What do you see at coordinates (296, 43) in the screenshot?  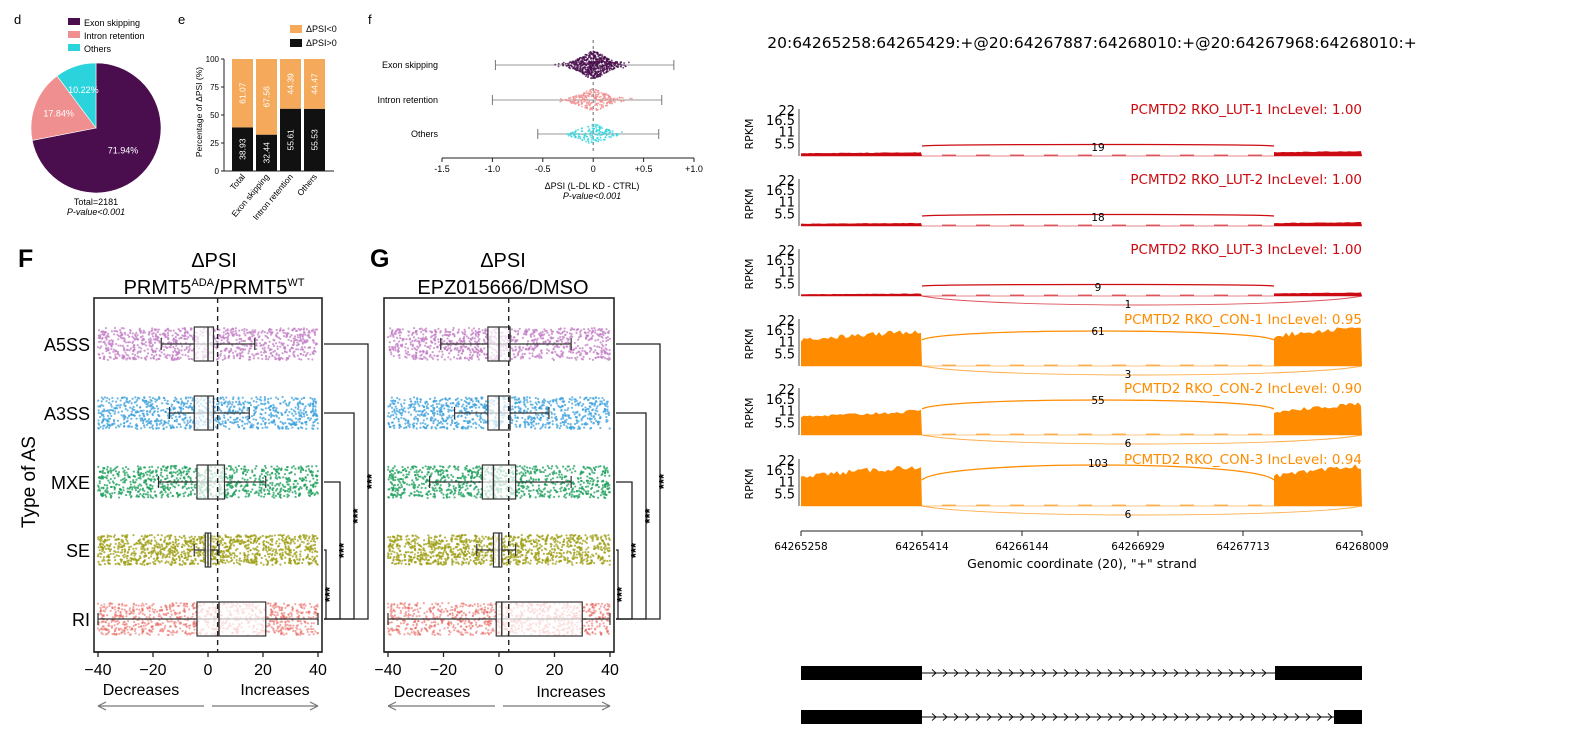 I see `legend-swatch-gt0` at bounding box center [296, 43].